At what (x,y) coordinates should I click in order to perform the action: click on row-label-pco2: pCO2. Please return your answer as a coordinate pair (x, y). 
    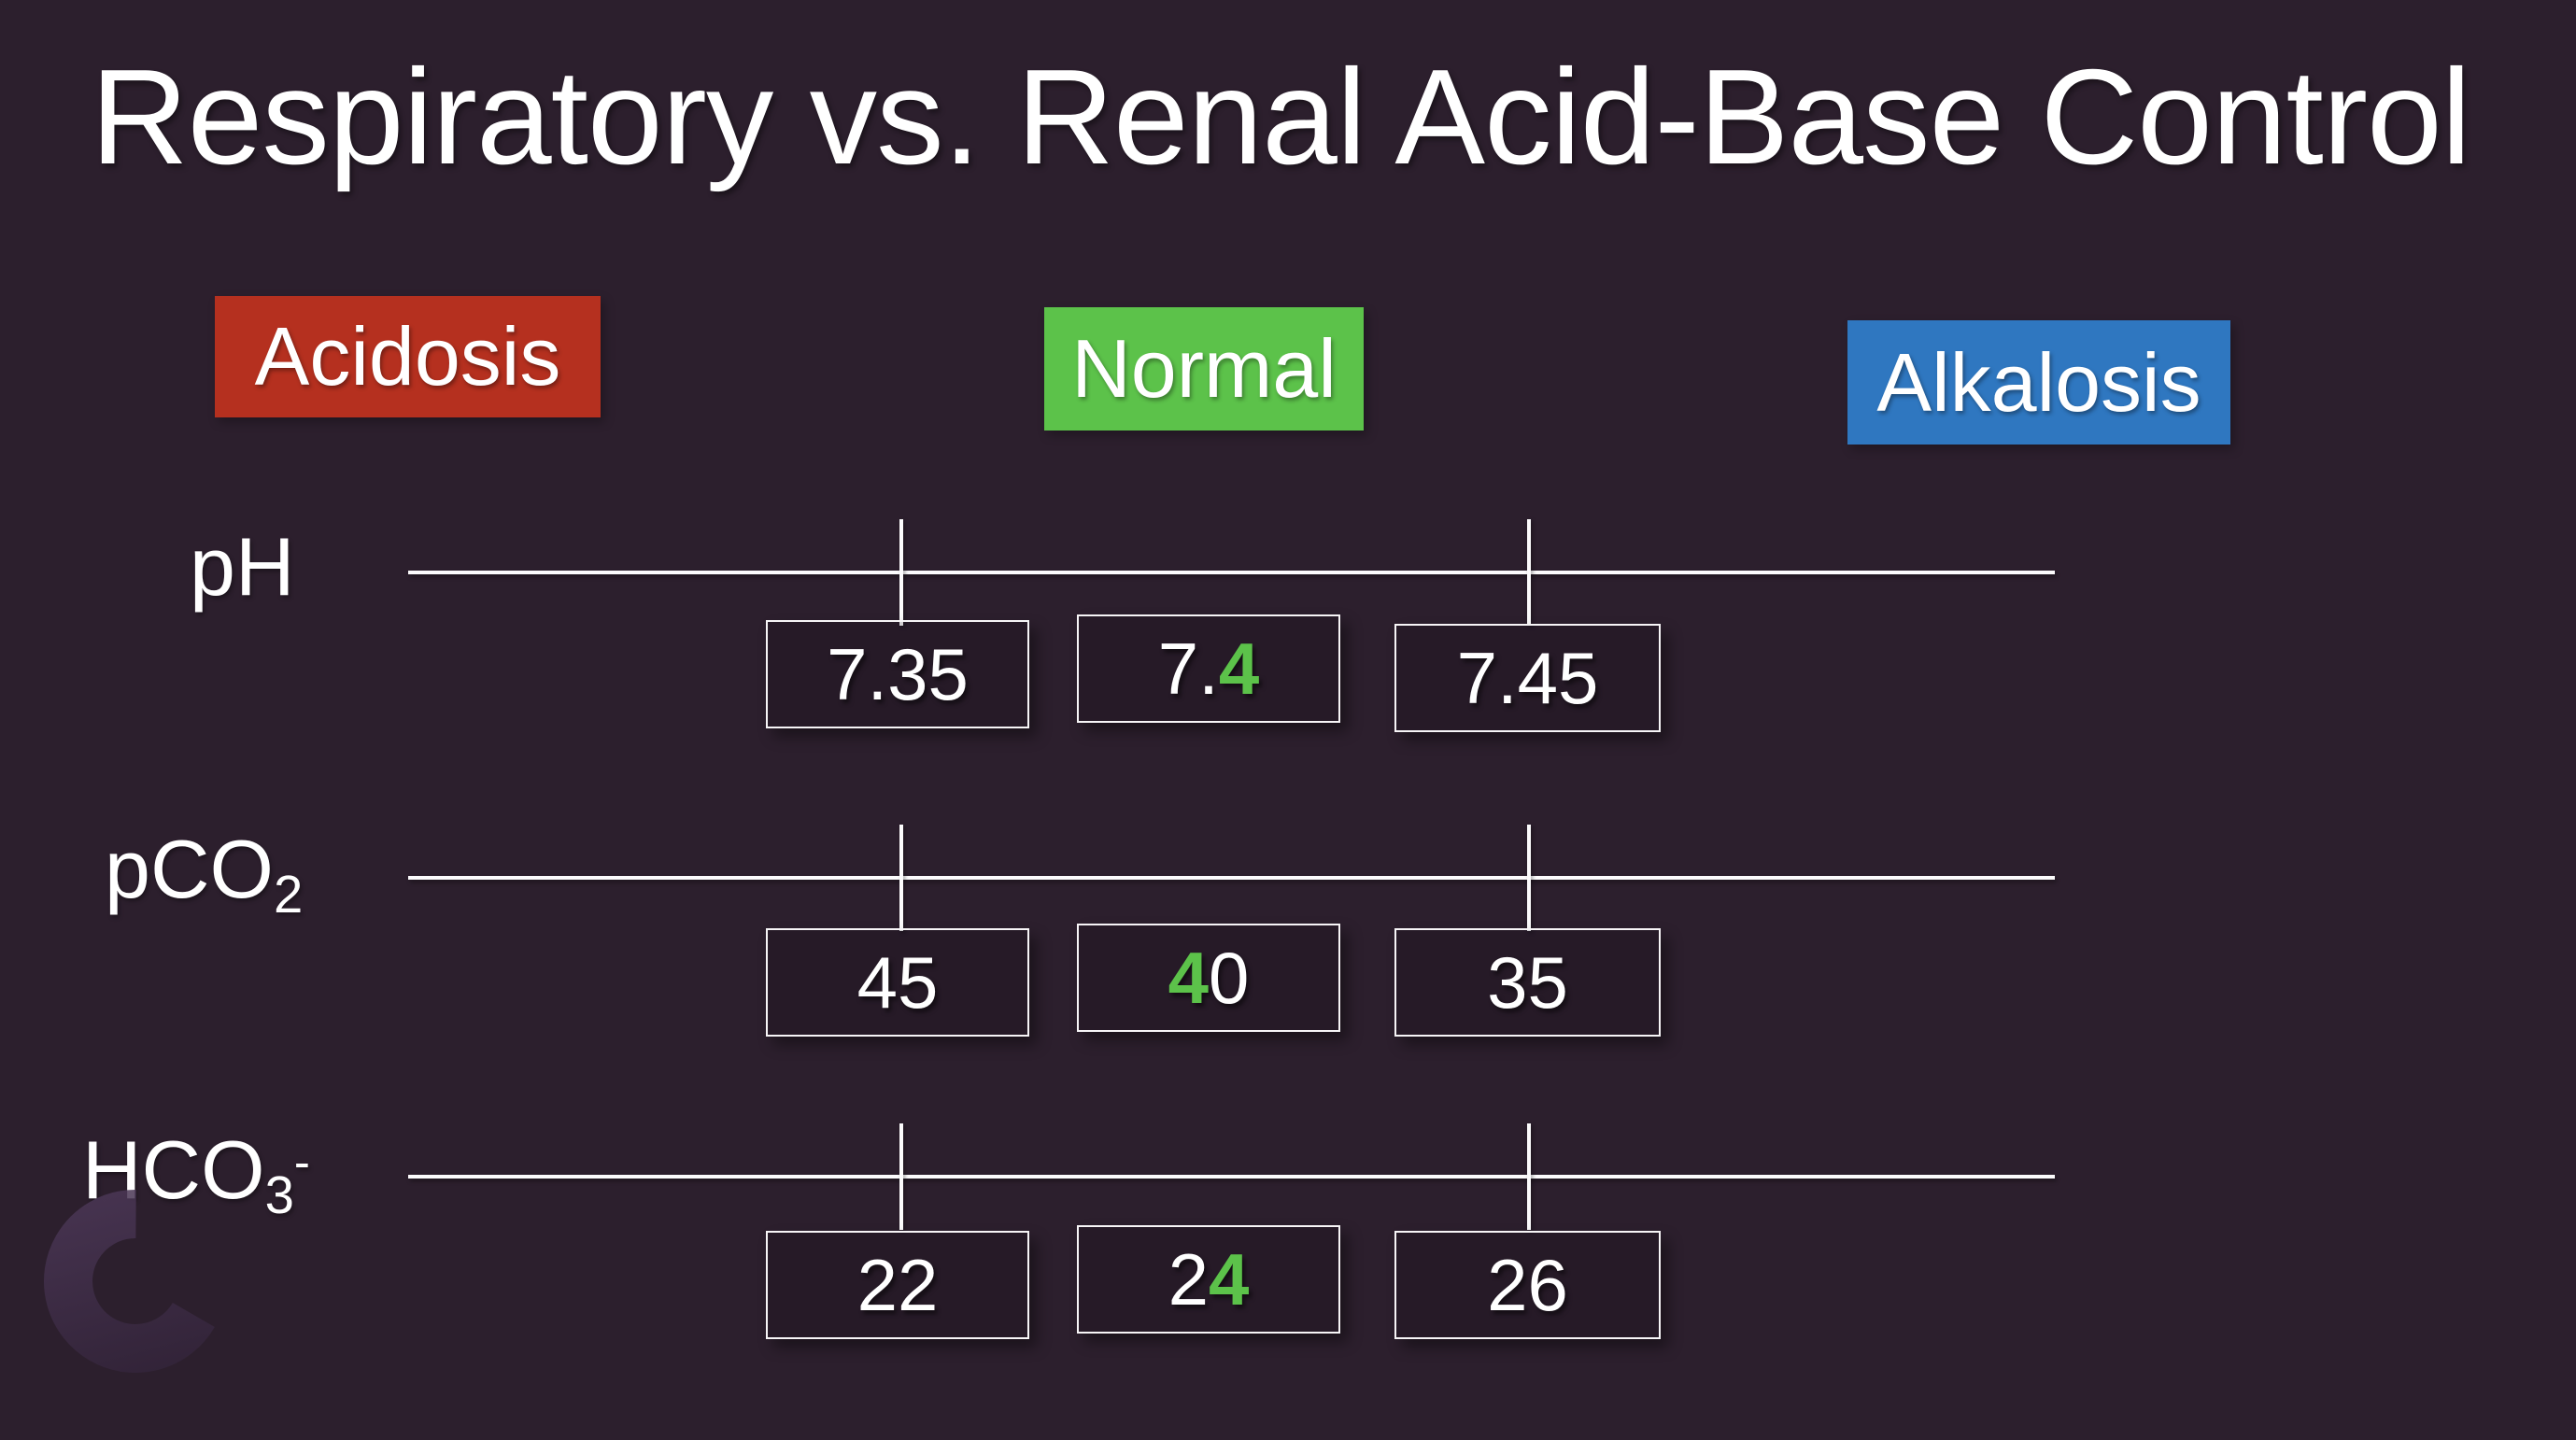
    Looking at the image, I should click on (204, 873).